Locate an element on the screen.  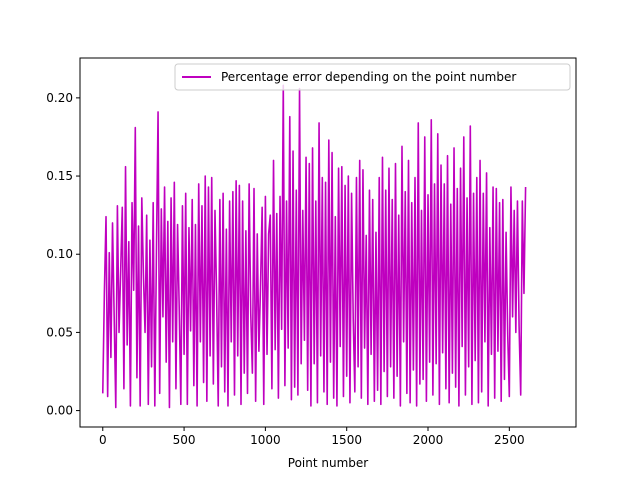
y-tick-label: 0.10 is located at coordinates (59, 254).